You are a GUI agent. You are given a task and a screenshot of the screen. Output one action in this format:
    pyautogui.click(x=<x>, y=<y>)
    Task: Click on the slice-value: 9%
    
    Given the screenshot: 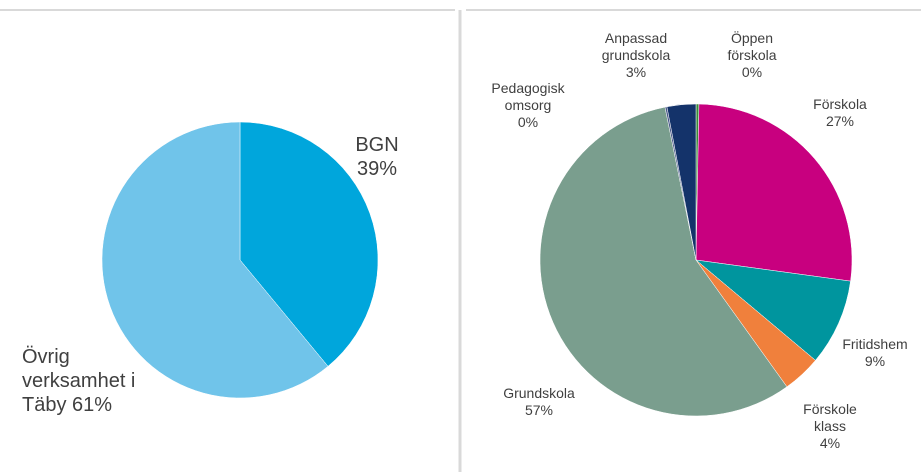 What is the action you would take?
    pyautogui.click(x=875, y=360)
    